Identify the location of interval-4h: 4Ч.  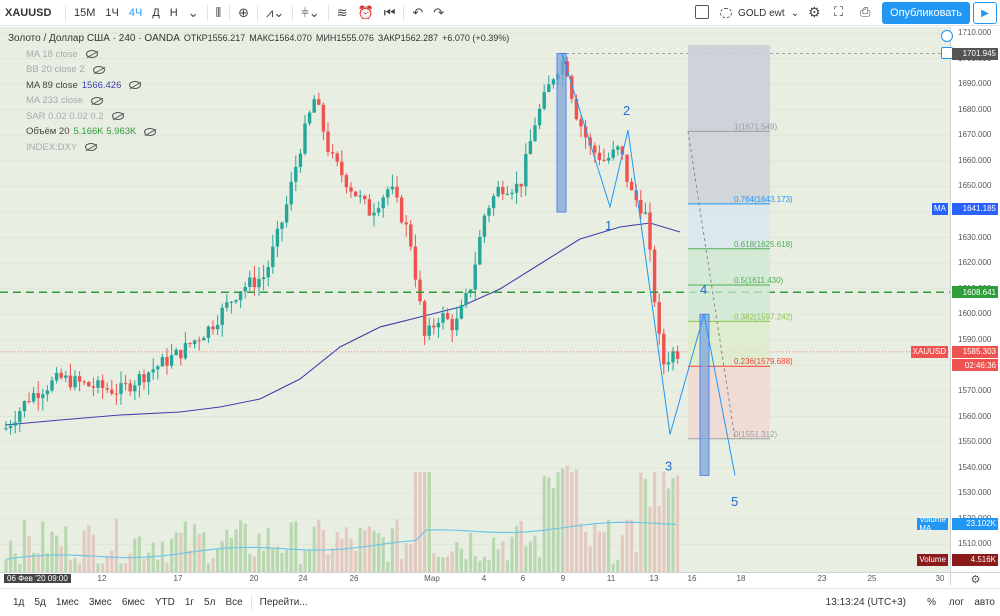
(135, 12).